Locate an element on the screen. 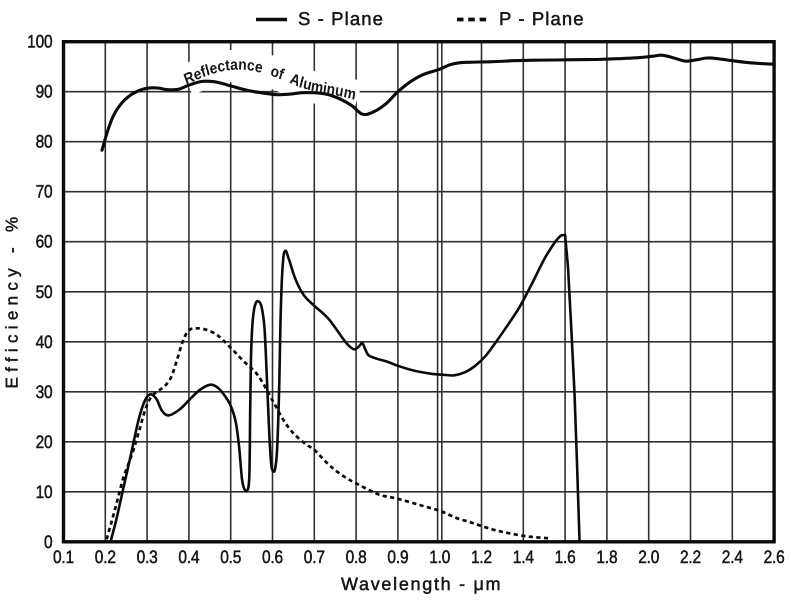 The height and width of the screenshot is (600, 791). svg-text: 70 is located at coordinates (44, 192).